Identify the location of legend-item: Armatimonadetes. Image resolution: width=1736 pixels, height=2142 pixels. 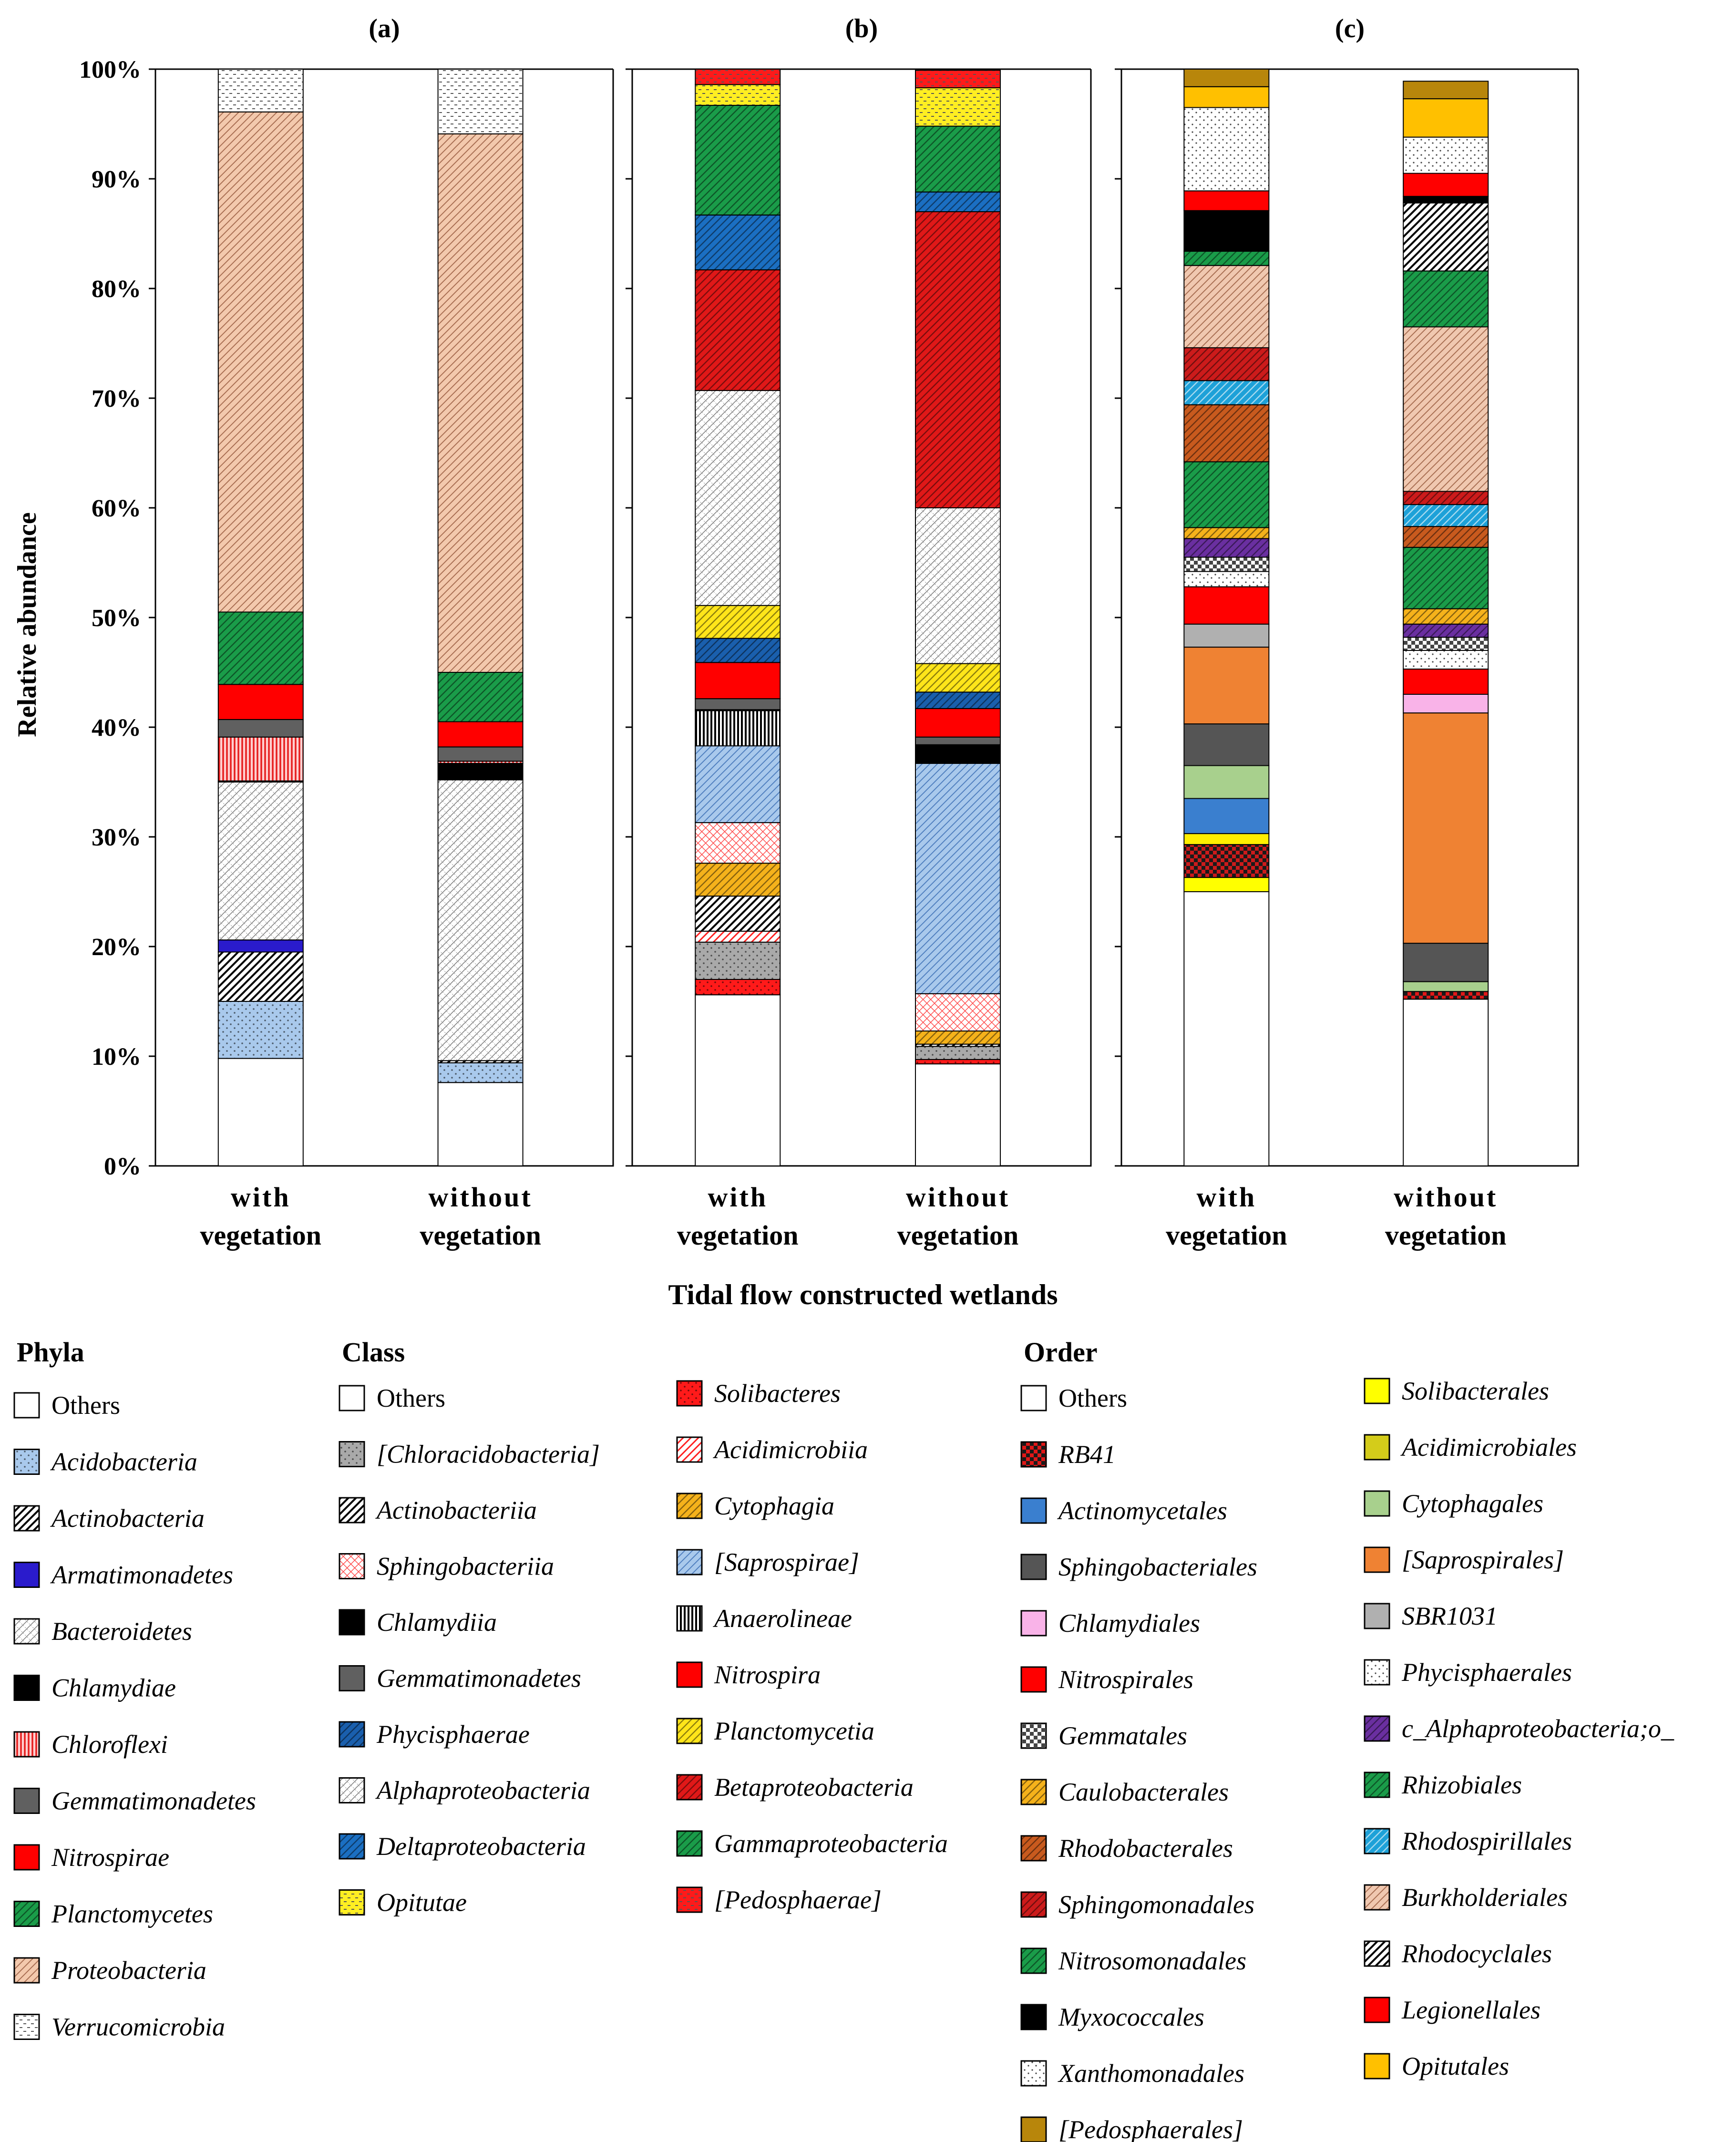
(123, 1575).